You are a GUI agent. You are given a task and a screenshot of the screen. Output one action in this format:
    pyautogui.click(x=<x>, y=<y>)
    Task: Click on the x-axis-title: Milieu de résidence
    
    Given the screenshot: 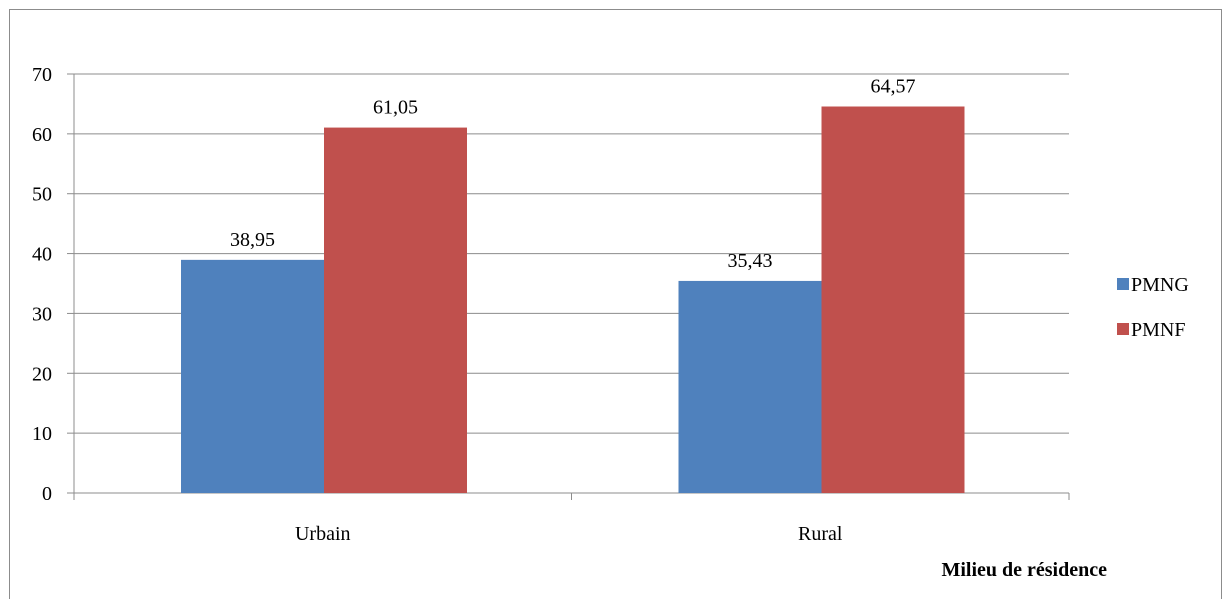 What is the action you would take?
    pyautogui.click(x=1024, y=570)
    